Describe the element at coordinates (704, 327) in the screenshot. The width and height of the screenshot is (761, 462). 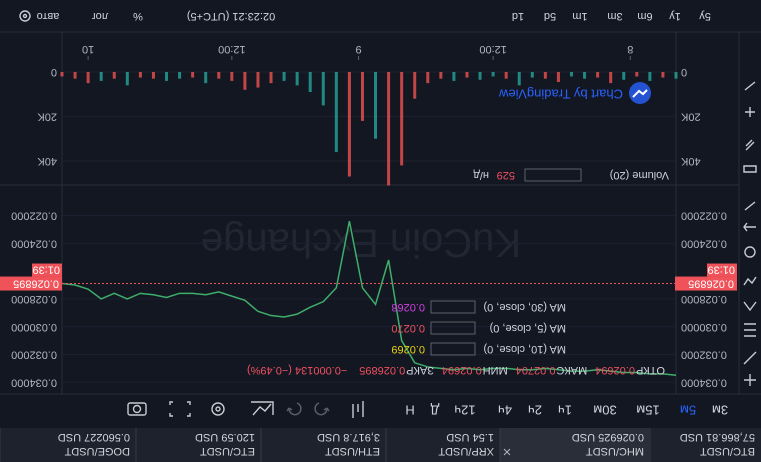
I see `y-tick-label: 0.030000` at that location.